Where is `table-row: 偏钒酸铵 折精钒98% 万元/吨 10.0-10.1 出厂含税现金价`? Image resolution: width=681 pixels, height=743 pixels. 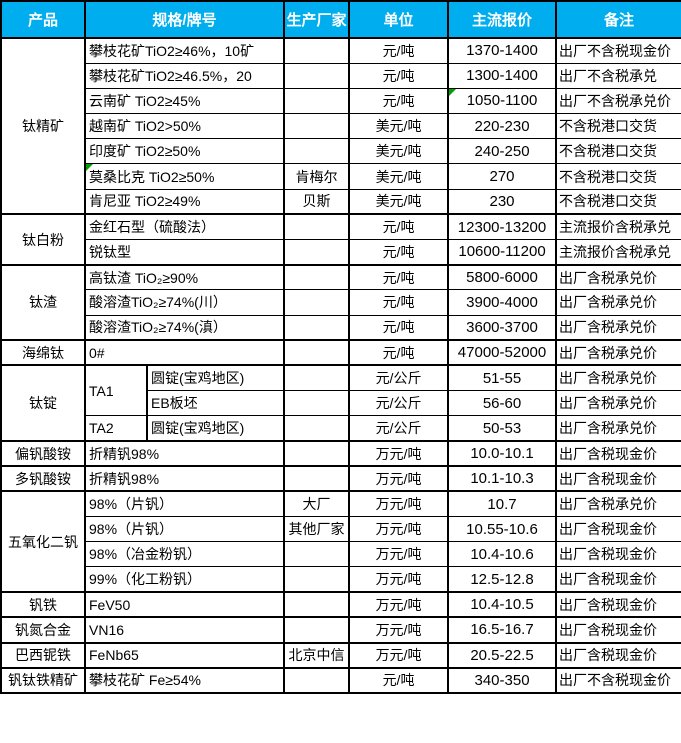 table-row: 偏钒酸铵 折精钒98% 万元/吨 10.0-10.1 出厂含税现金价 is located at coordinates (340, 453).